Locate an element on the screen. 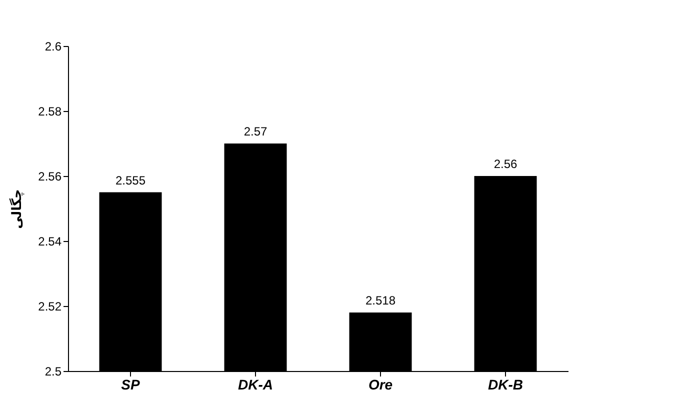 The width and height of the screenshot is (683, 417). x-tick-label: Ore is located at coordinates (380, 384).